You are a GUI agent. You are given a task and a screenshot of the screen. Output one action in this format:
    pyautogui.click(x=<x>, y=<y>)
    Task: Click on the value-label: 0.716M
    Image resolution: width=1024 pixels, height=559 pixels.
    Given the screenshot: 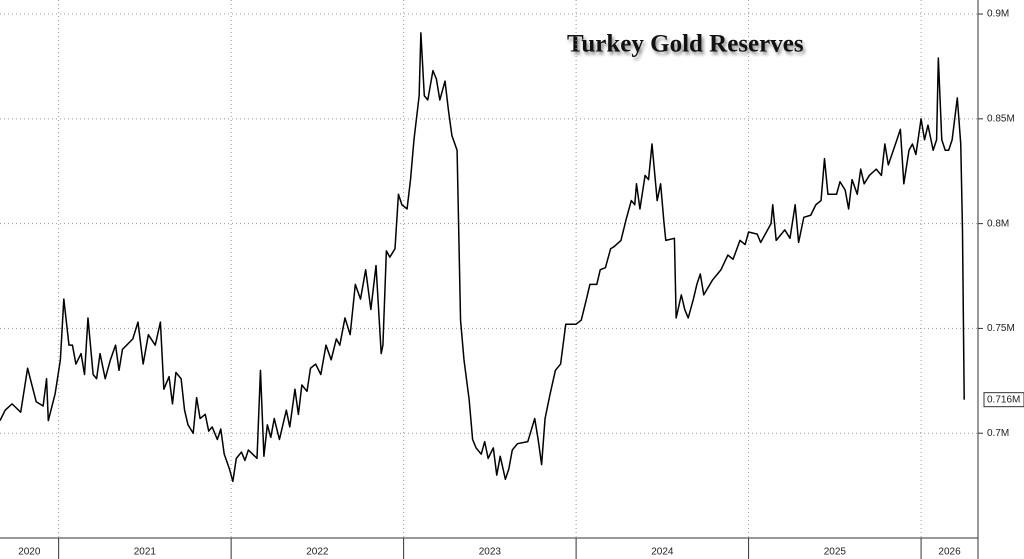 What is the action you would take?
    pyautogui.click(x=1003, y=399)
    